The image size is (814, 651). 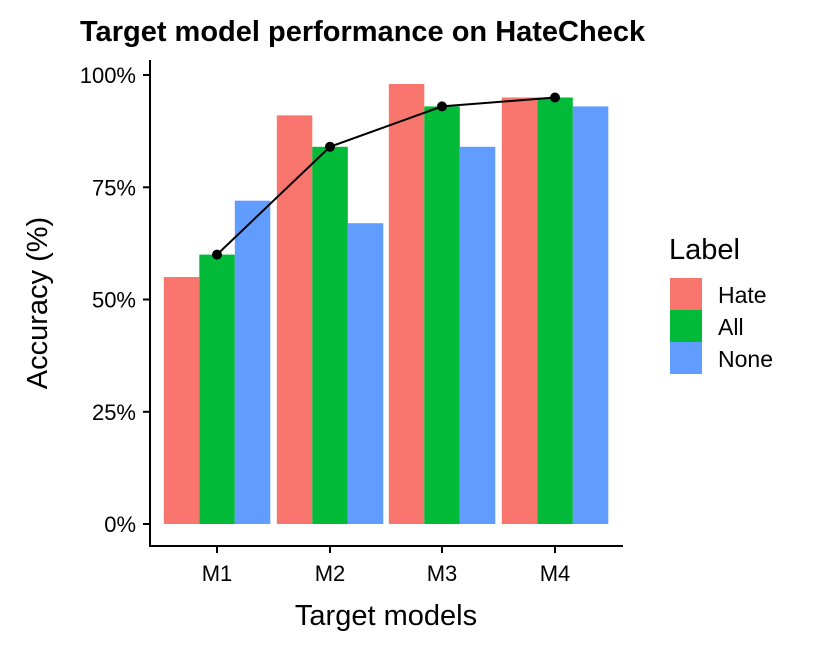 I want to click on y-axis-ticks: 0% 25% 50% 75% 100%, so click(x=115, y=300).